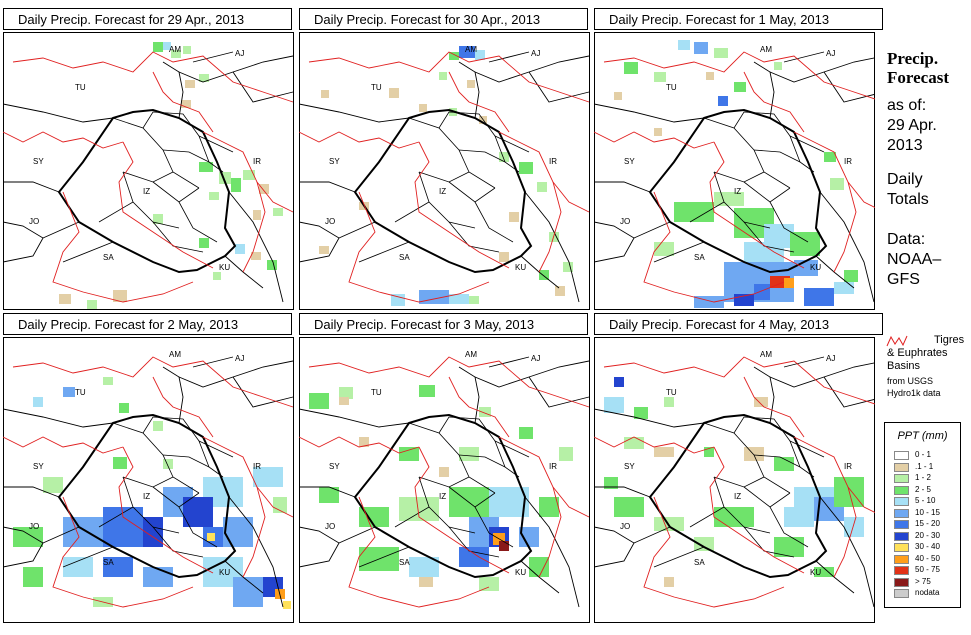 The image size is (971, 635). What do you see at coordinates (904, 366) in the screenshot?
I see `basin-legend-line: Basins` at bounding box center [904, 366].